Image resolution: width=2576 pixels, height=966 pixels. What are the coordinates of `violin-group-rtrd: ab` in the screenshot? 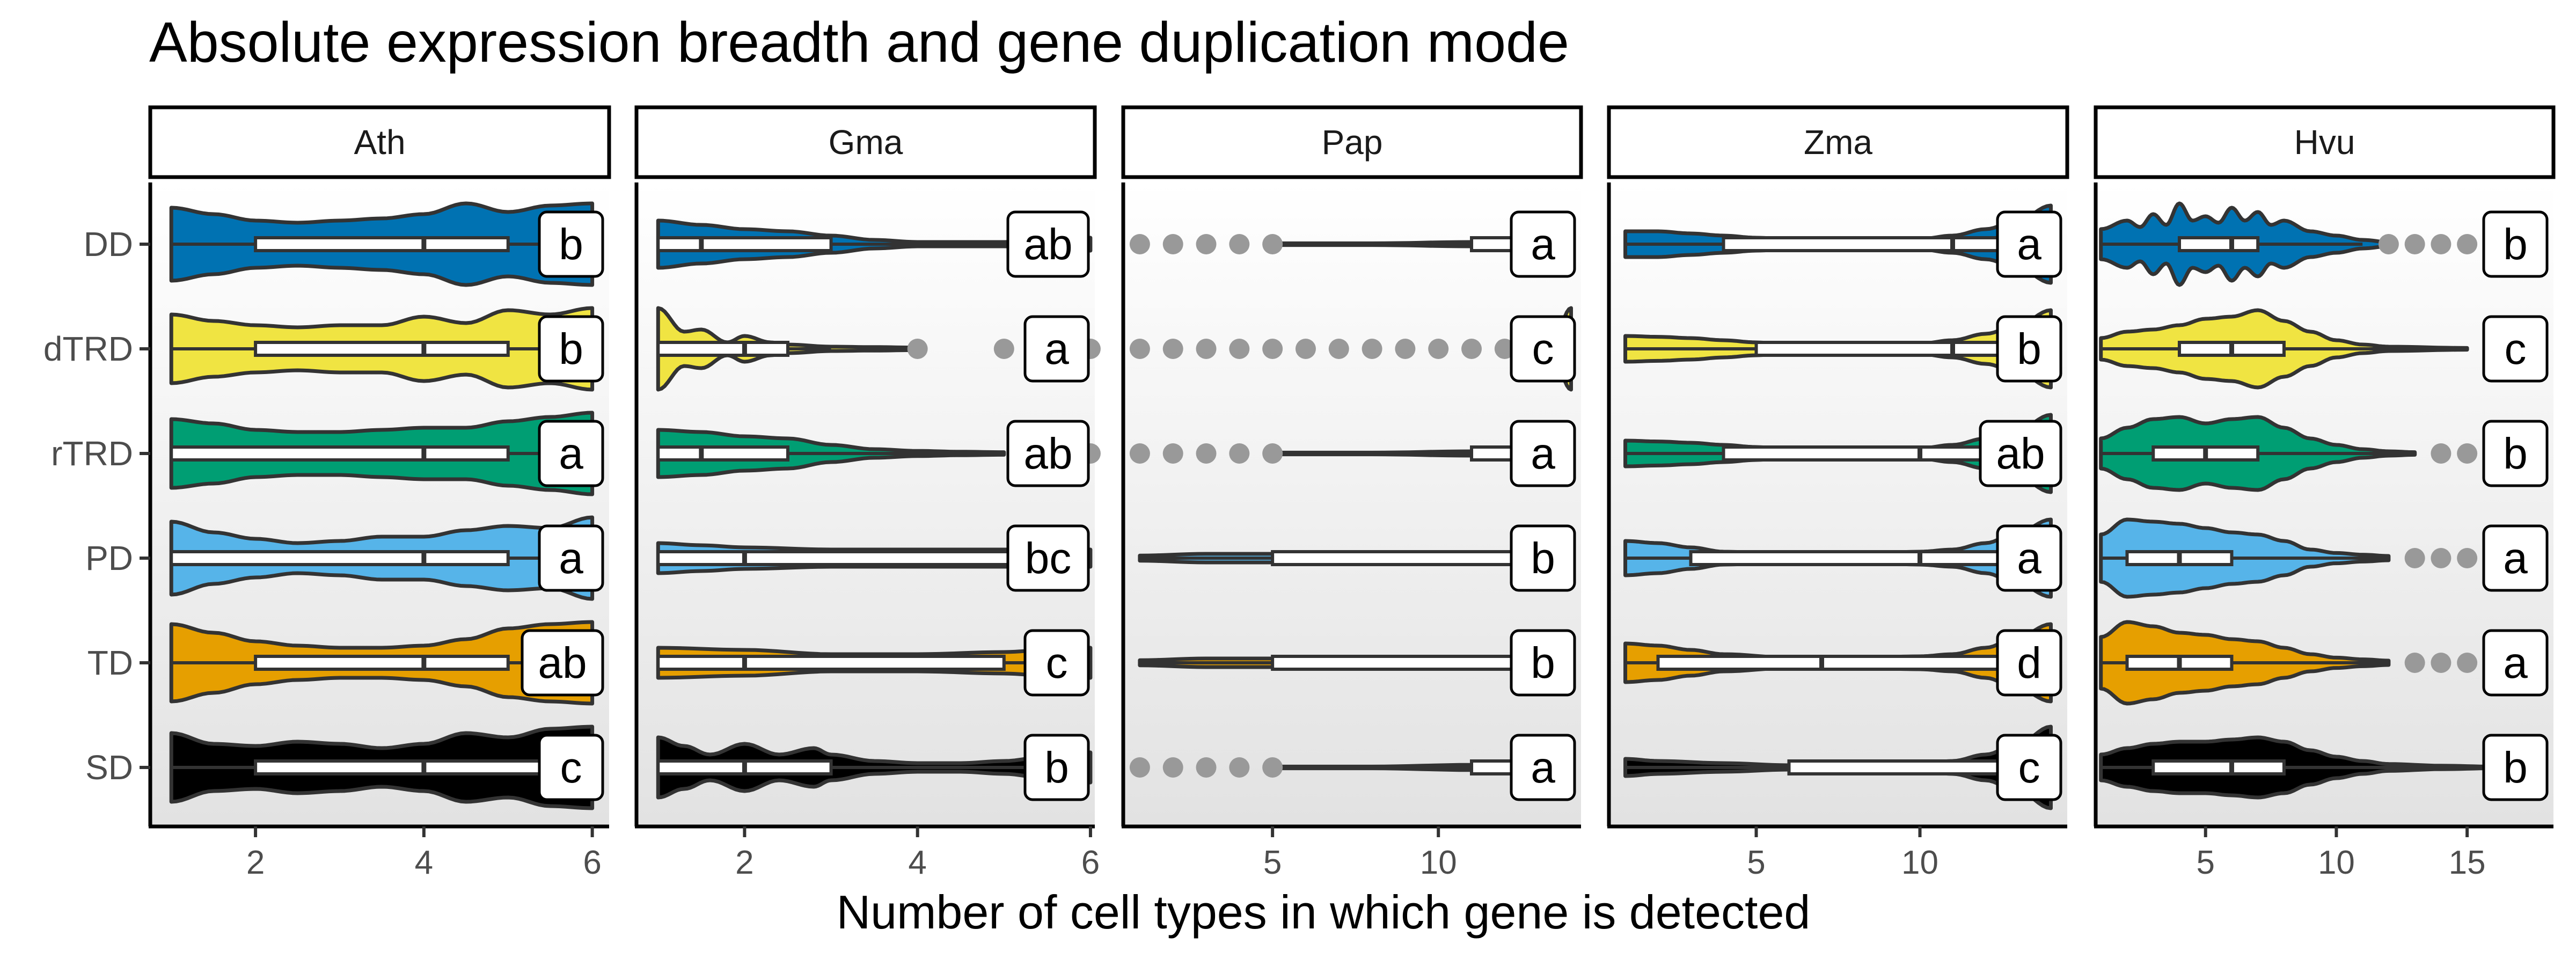 It's located at (878, 453).